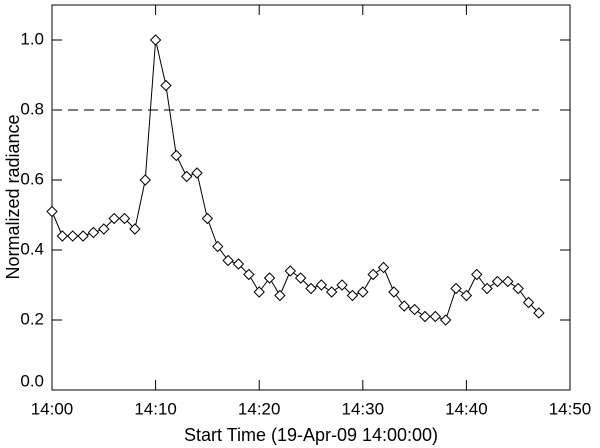 This screenshot has width=600, height=448. Describe the element at coordinates (32, 318) in the screenshot. I see `y-tick-label: 0.2` at that location.